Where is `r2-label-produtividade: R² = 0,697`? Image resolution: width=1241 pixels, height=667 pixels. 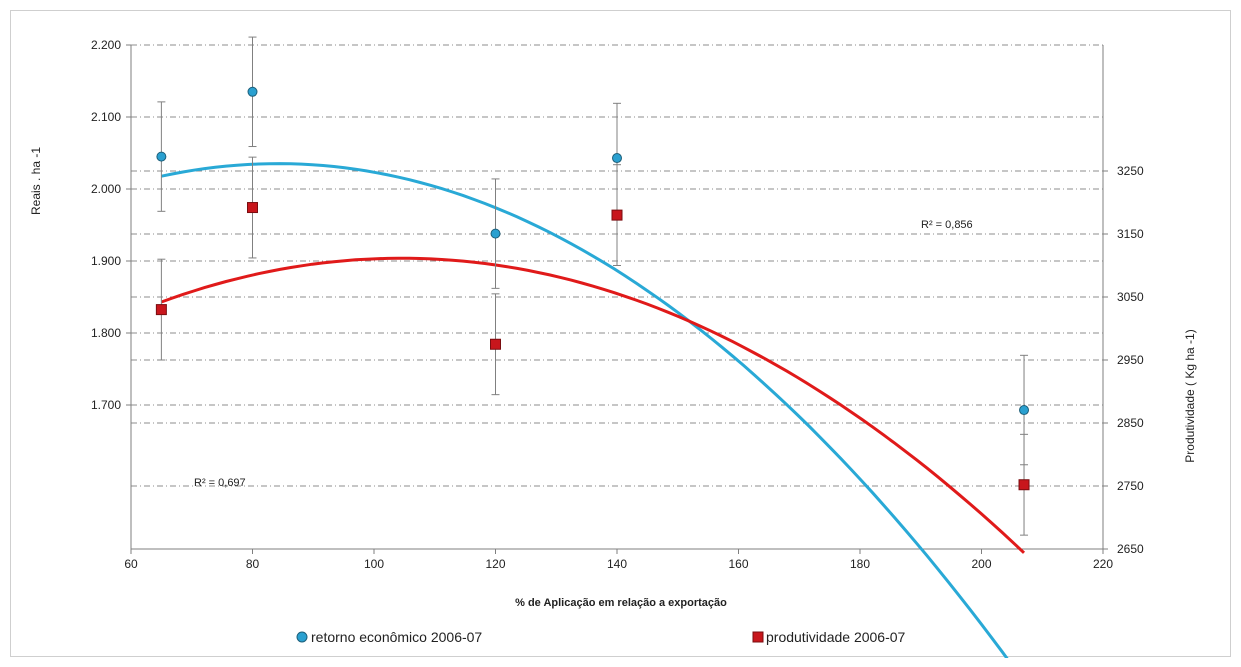 r2-label-produtividade: R² = 0,697 is located at coordinates (220, 483).